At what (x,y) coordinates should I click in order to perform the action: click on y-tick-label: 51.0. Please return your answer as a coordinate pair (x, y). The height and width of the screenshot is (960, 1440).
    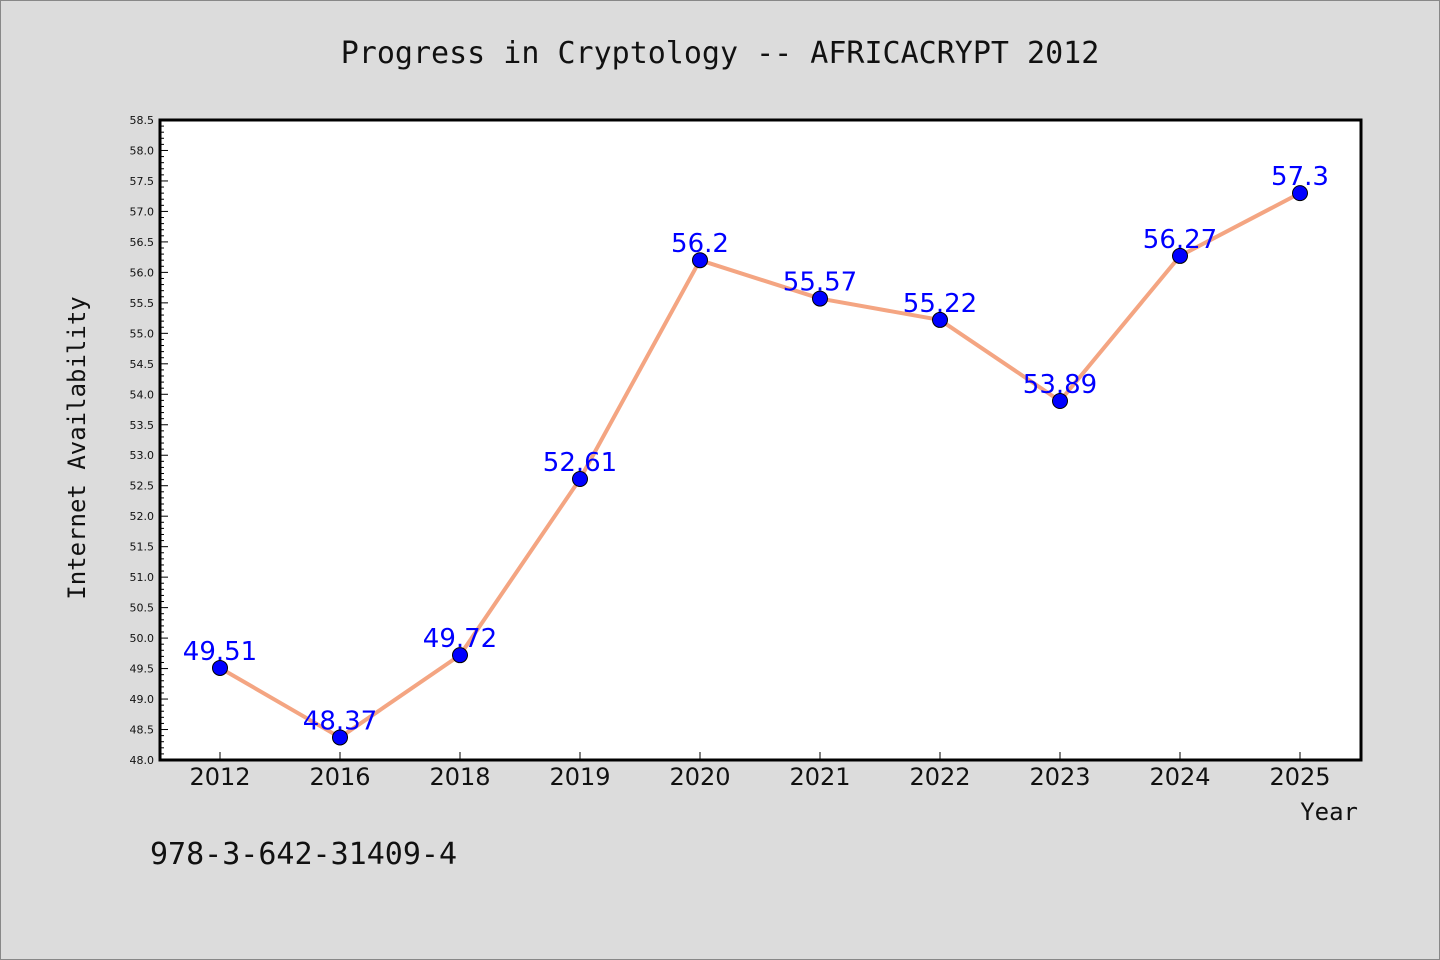
    Looking at the image, I should click on (142, 577).